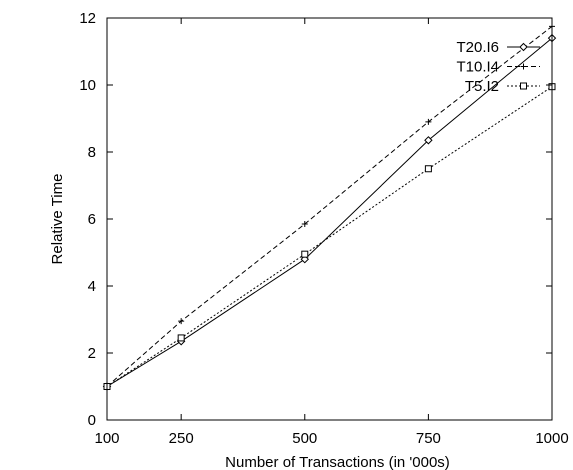  Describe the element at coordinates (337, 462) in the screenshot. I see `x-axis-title: Number of Transactions (in '000s)` at that location.